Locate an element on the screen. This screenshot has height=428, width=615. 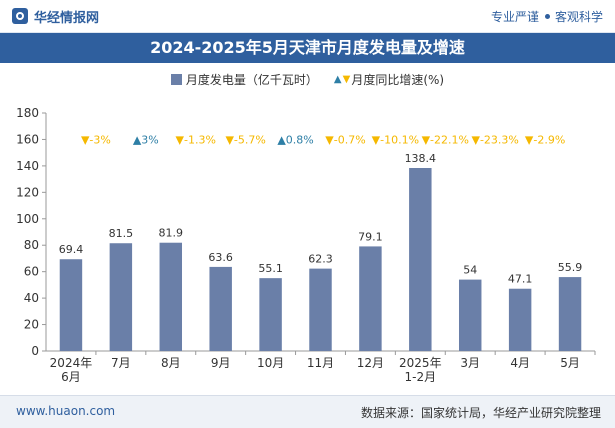
y-tick-label: 100 is located at coordinates (27, 219).